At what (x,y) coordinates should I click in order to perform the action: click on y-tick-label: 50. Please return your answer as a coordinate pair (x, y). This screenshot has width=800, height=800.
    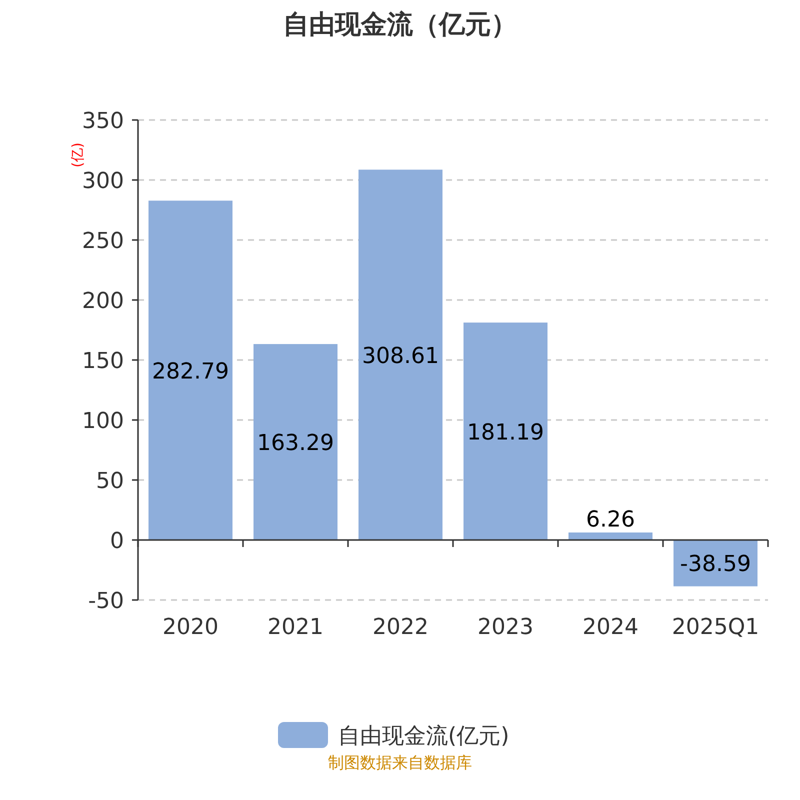
    Looking at the image, I should click on (110, 481).